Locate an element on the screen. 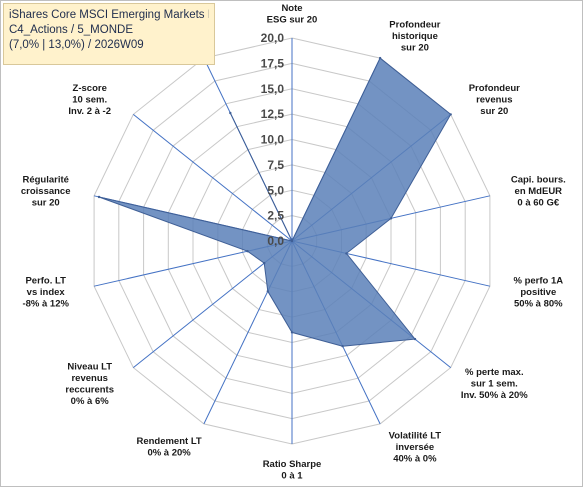 Image resolution: width=583 pixels, height=487 pixels. axis-label-4: % perfo 1A positive 50% à 80% is located at coordinates (538, 293).